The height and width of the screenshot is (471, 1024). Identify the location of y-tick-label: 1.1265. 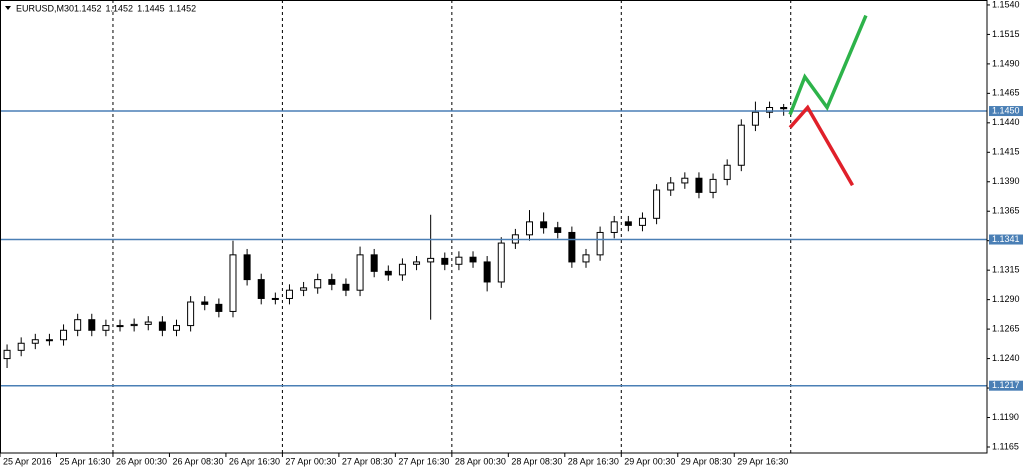
(1006, 328).